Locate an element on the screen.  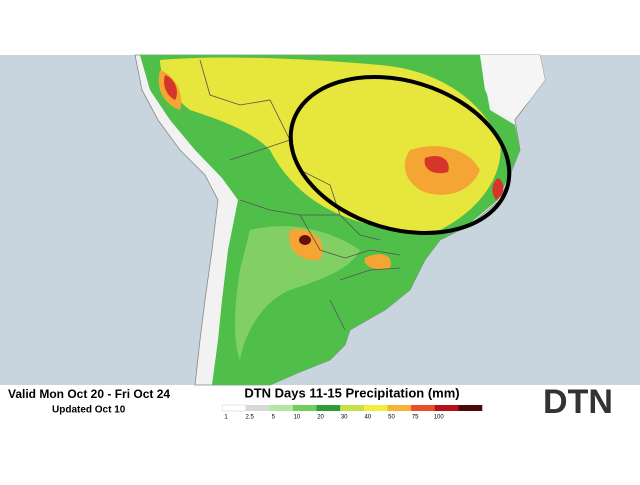
precip-green-inner is located at coordinates (297, 293).